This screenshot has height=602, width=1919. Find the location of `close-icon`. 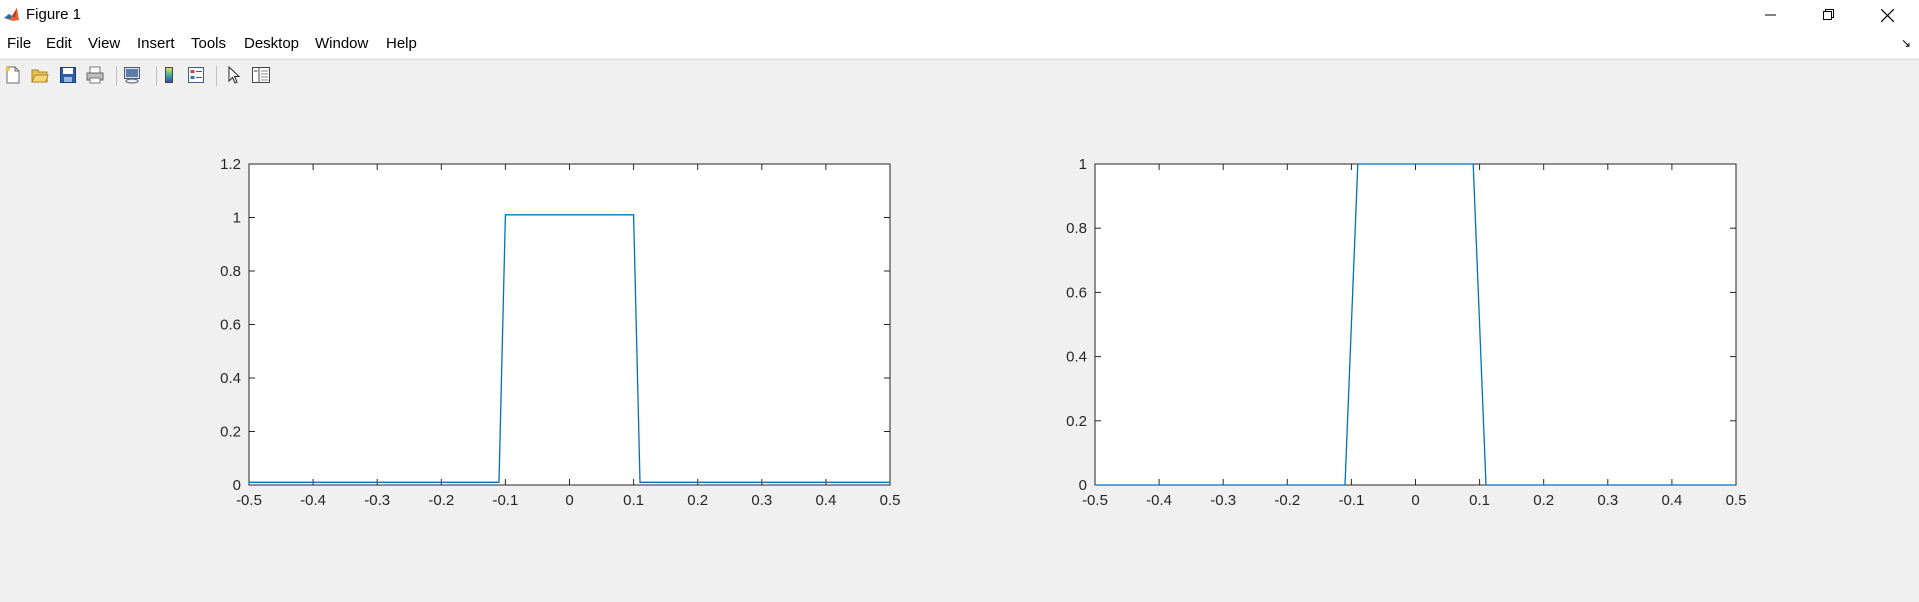

close-icon is located at coordinates (1887, 15).